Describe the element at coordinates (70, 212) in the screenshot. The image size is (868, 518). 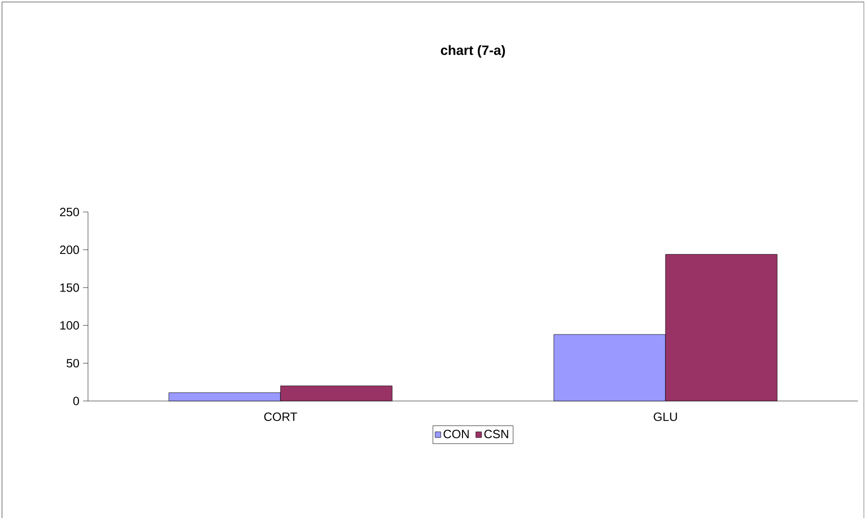
I see `y-tick-label: 250` at that location.